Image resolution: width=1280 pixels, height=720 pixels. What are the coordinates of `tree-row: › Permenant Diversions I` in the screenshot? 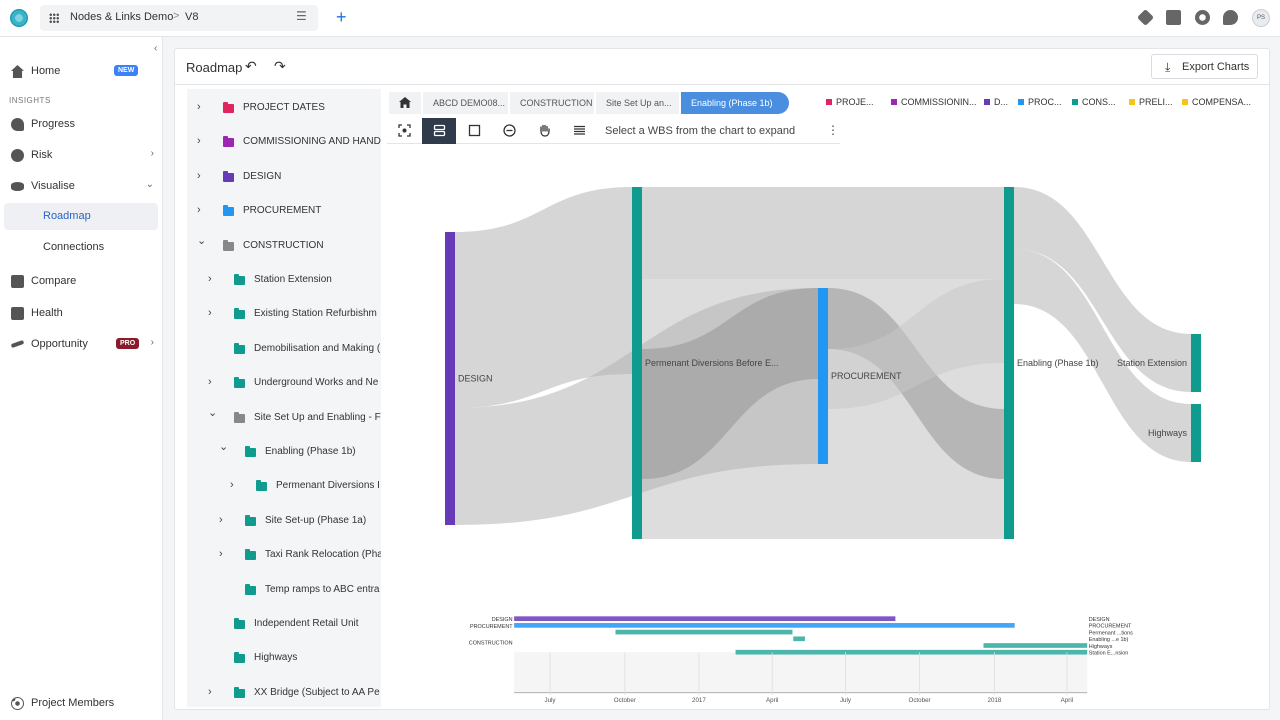 It's located at (284, 487).